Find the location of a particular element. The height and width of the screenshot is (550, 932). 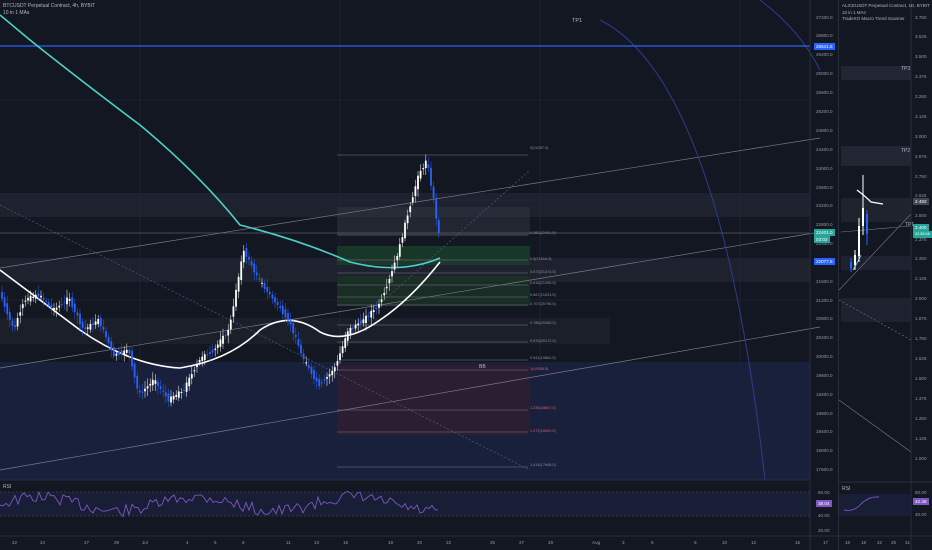

price-axis-label: 18400.0 is located at coordinates (824, 431).